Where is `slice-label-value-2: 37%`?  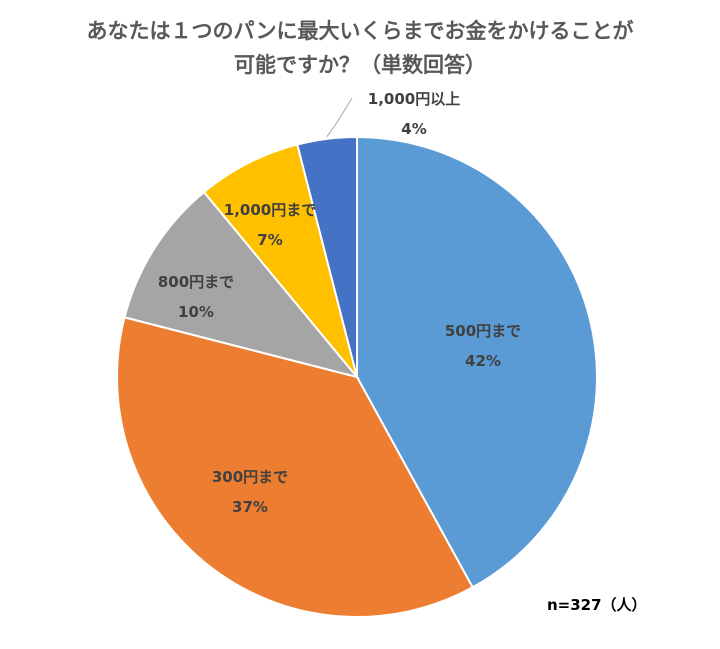 slice-label-value-2: 37% is located at coordinates (250, 507).